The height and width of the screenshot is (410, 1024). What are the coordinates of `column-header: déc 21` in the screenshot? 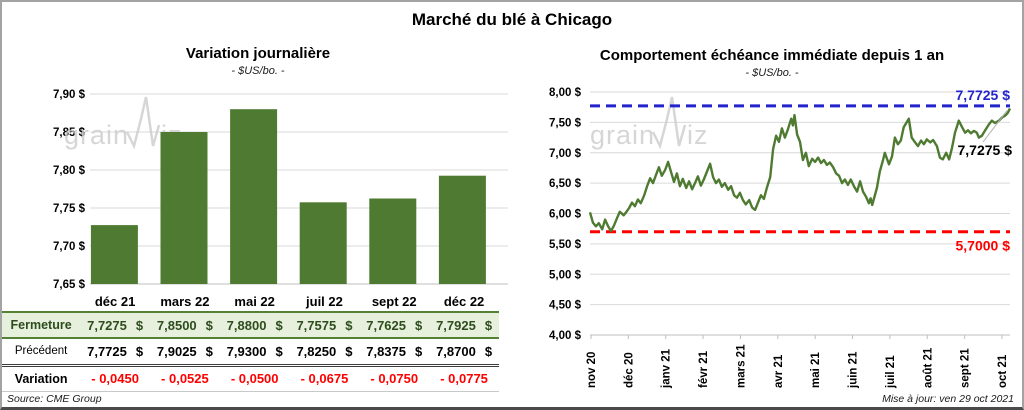 It's located at (115, 301).